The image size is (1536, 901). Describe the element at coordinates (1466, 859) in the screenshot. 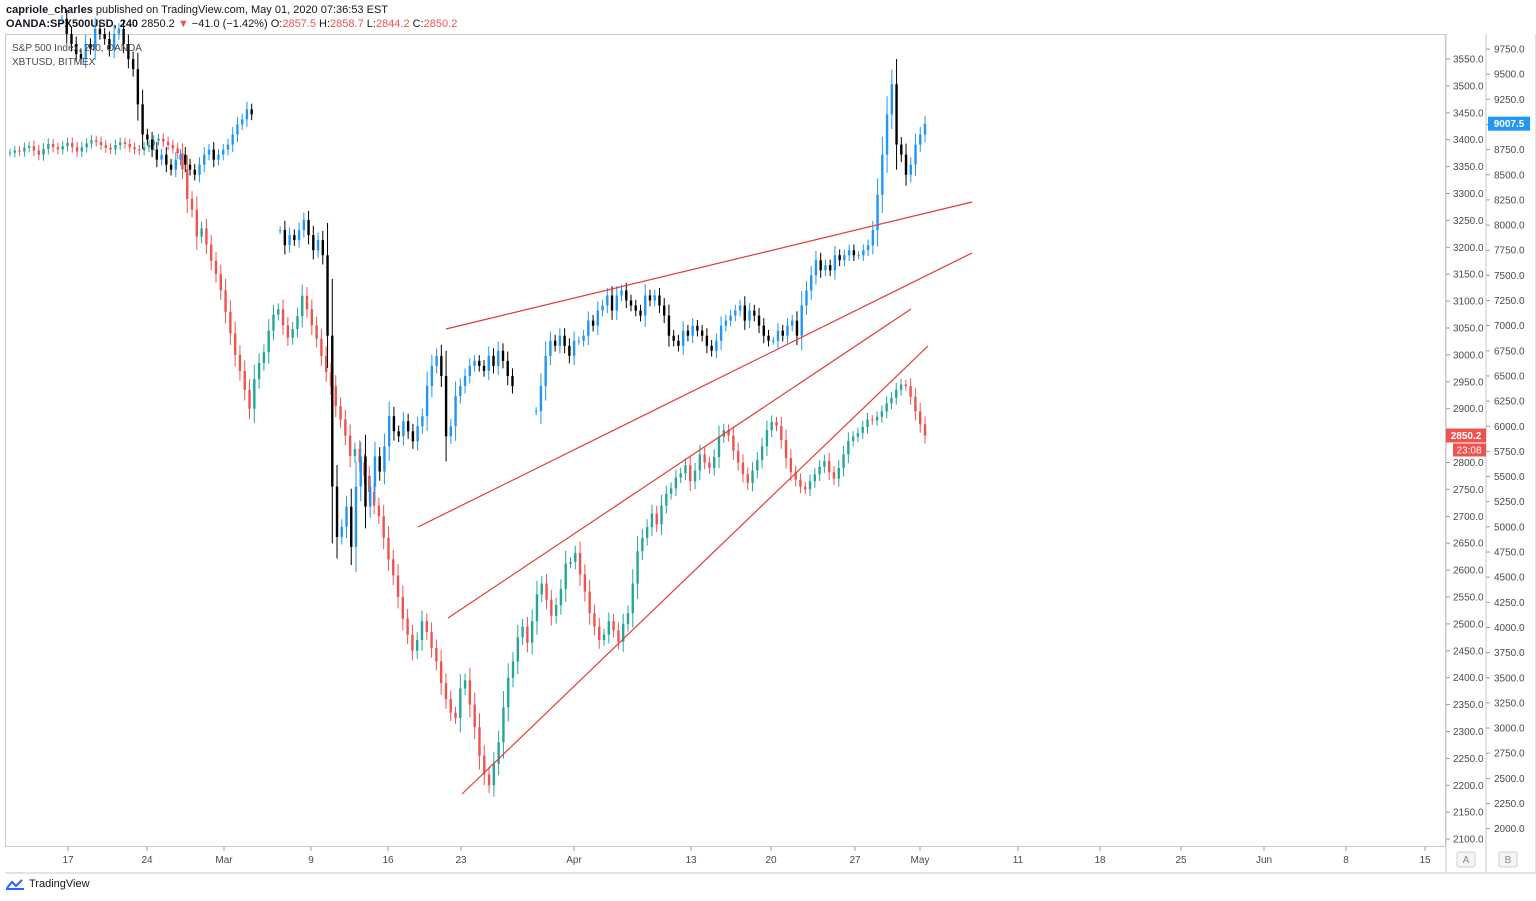

I see `scale-button-a` at that location.